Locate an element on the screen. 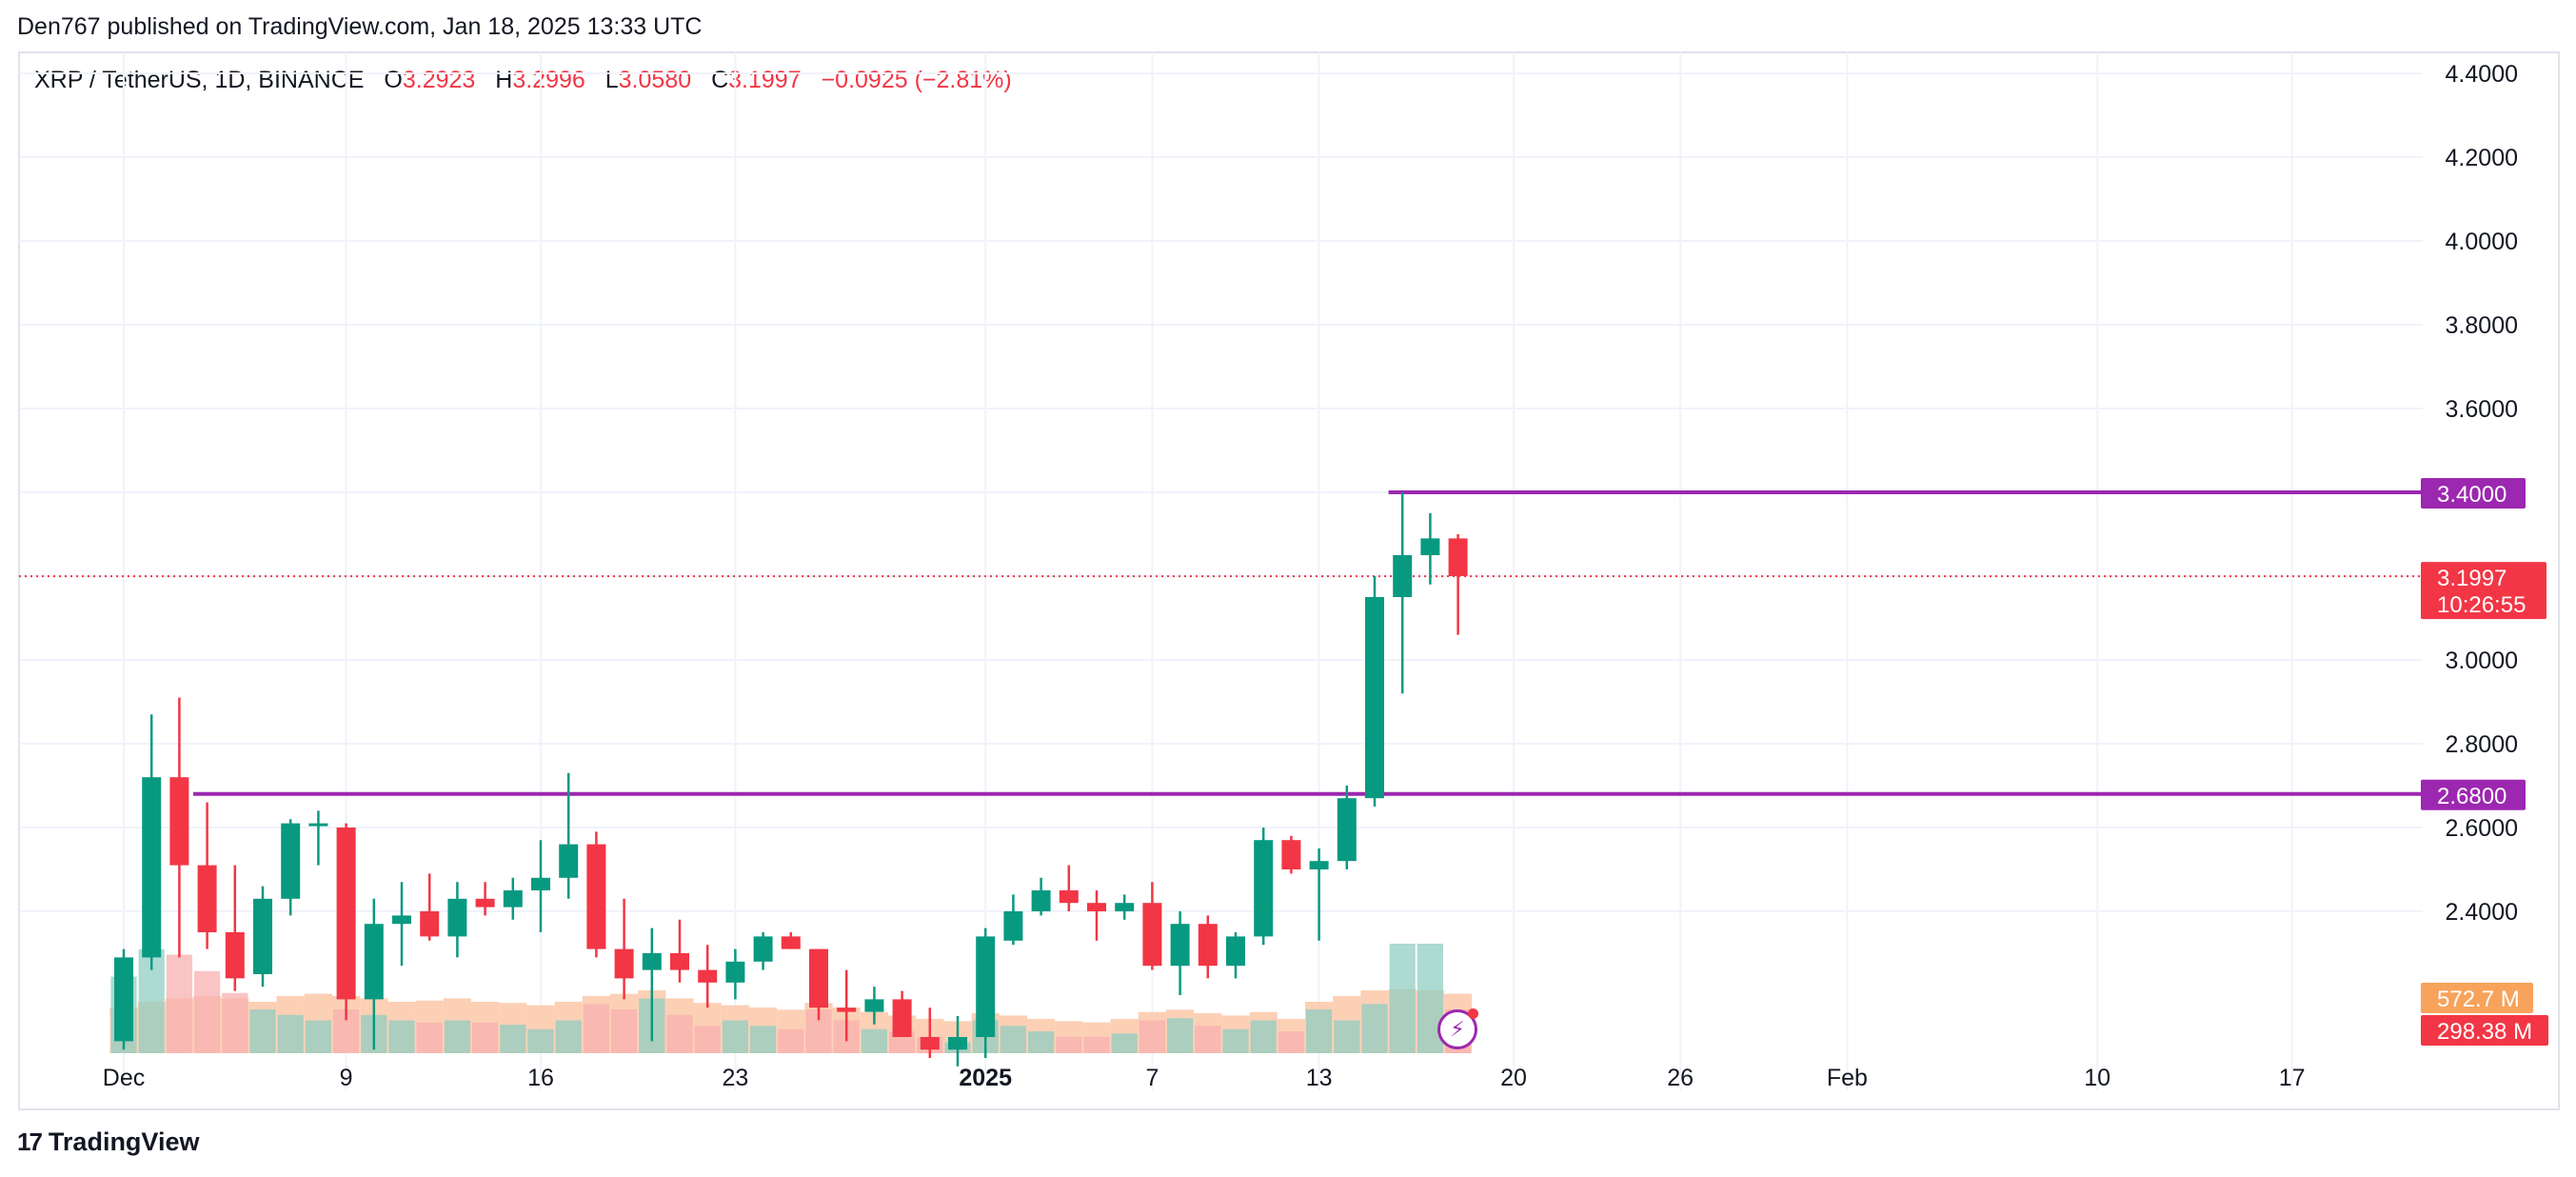  last-price-tag-text: 3.1997 is located at coordinates (2472, 578).